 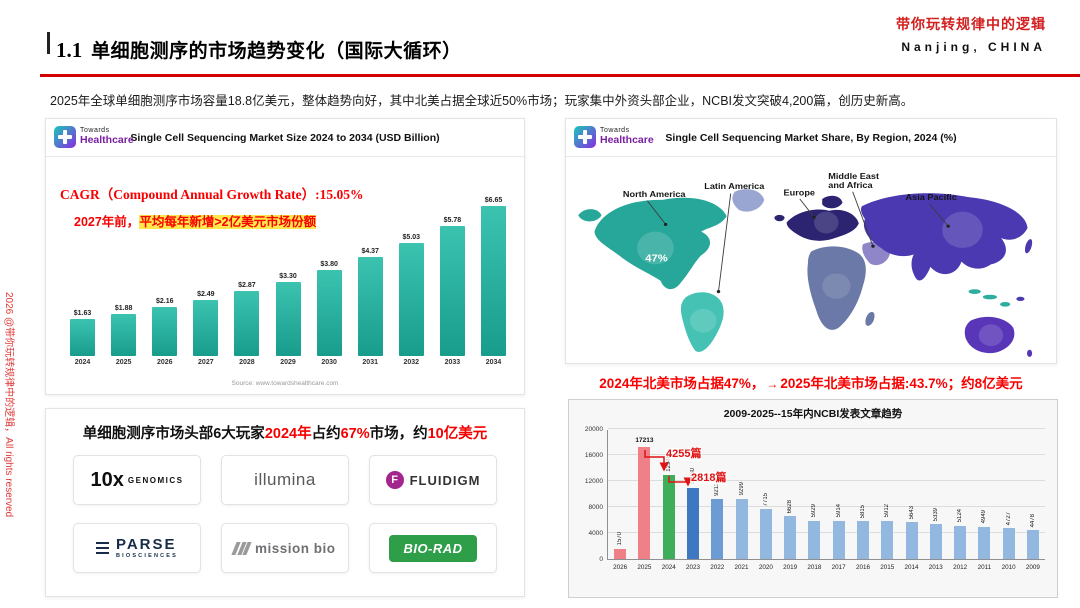 What do you see at coordinates (839, 500) in the screenshot?
I see `ncbi-bar-column: 5914 2017` at bounding box center [839, 500].